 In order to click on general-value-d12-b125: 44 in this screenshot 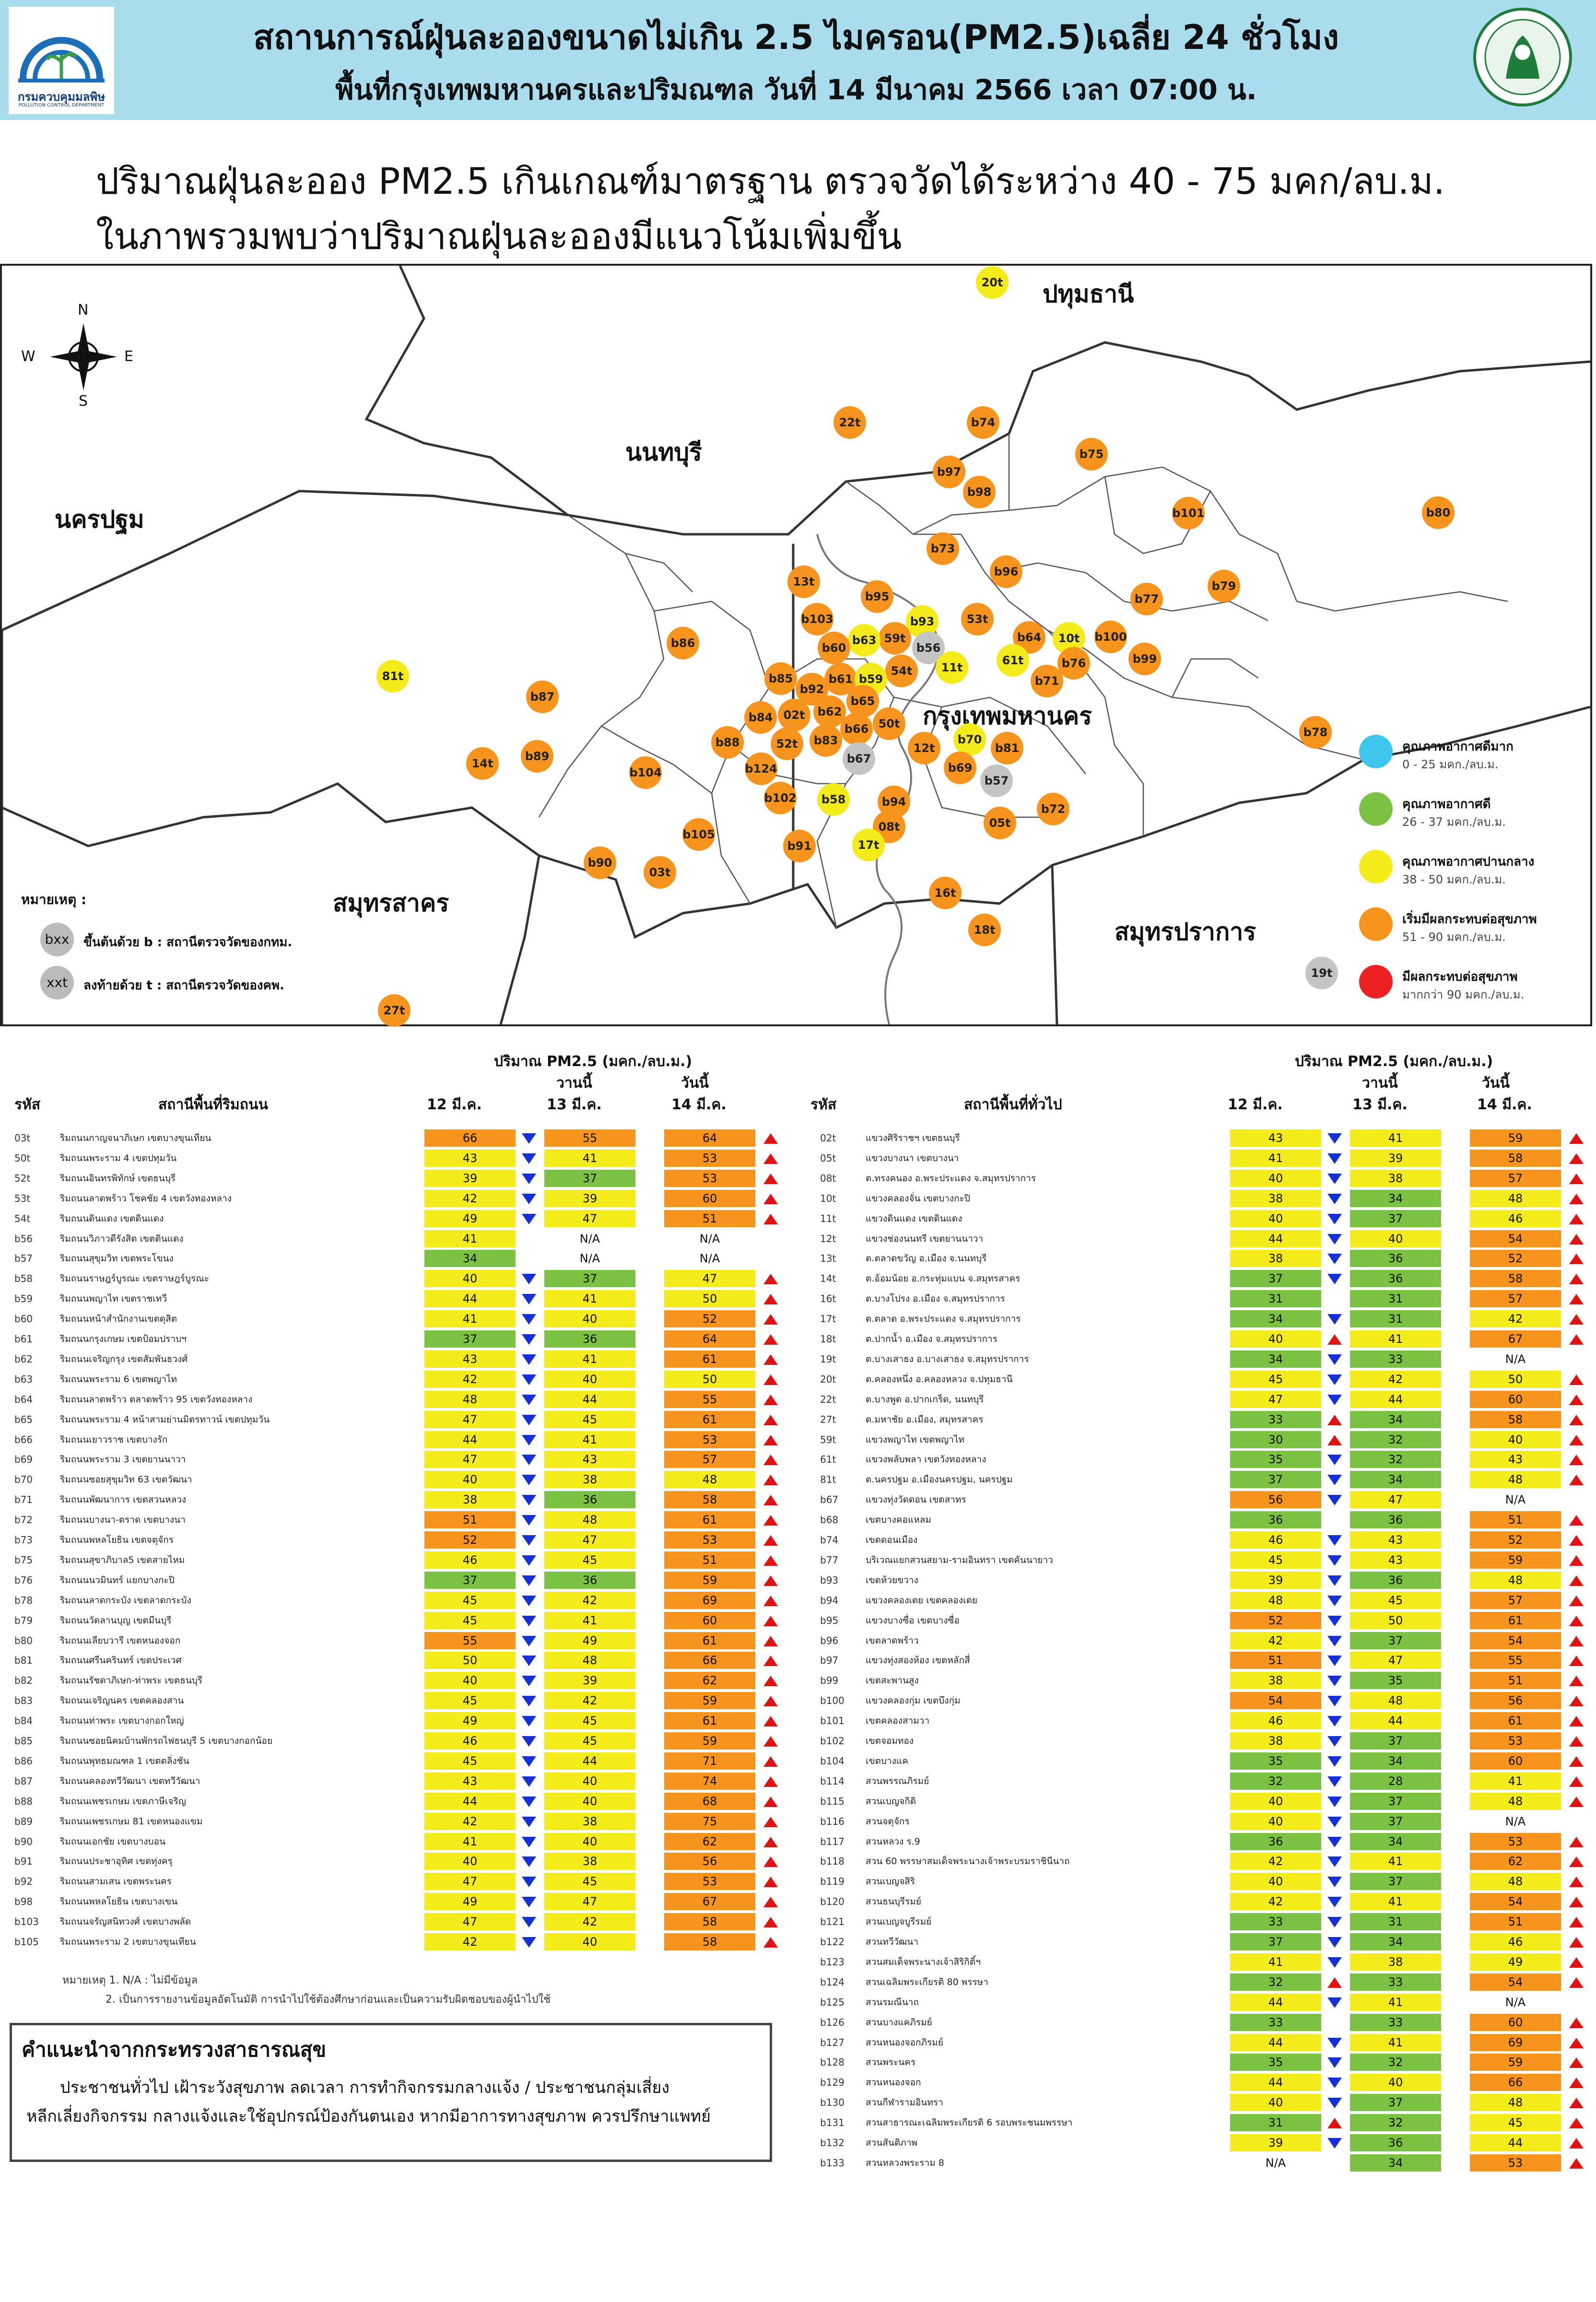, I will do `click(1275, 2002)`.